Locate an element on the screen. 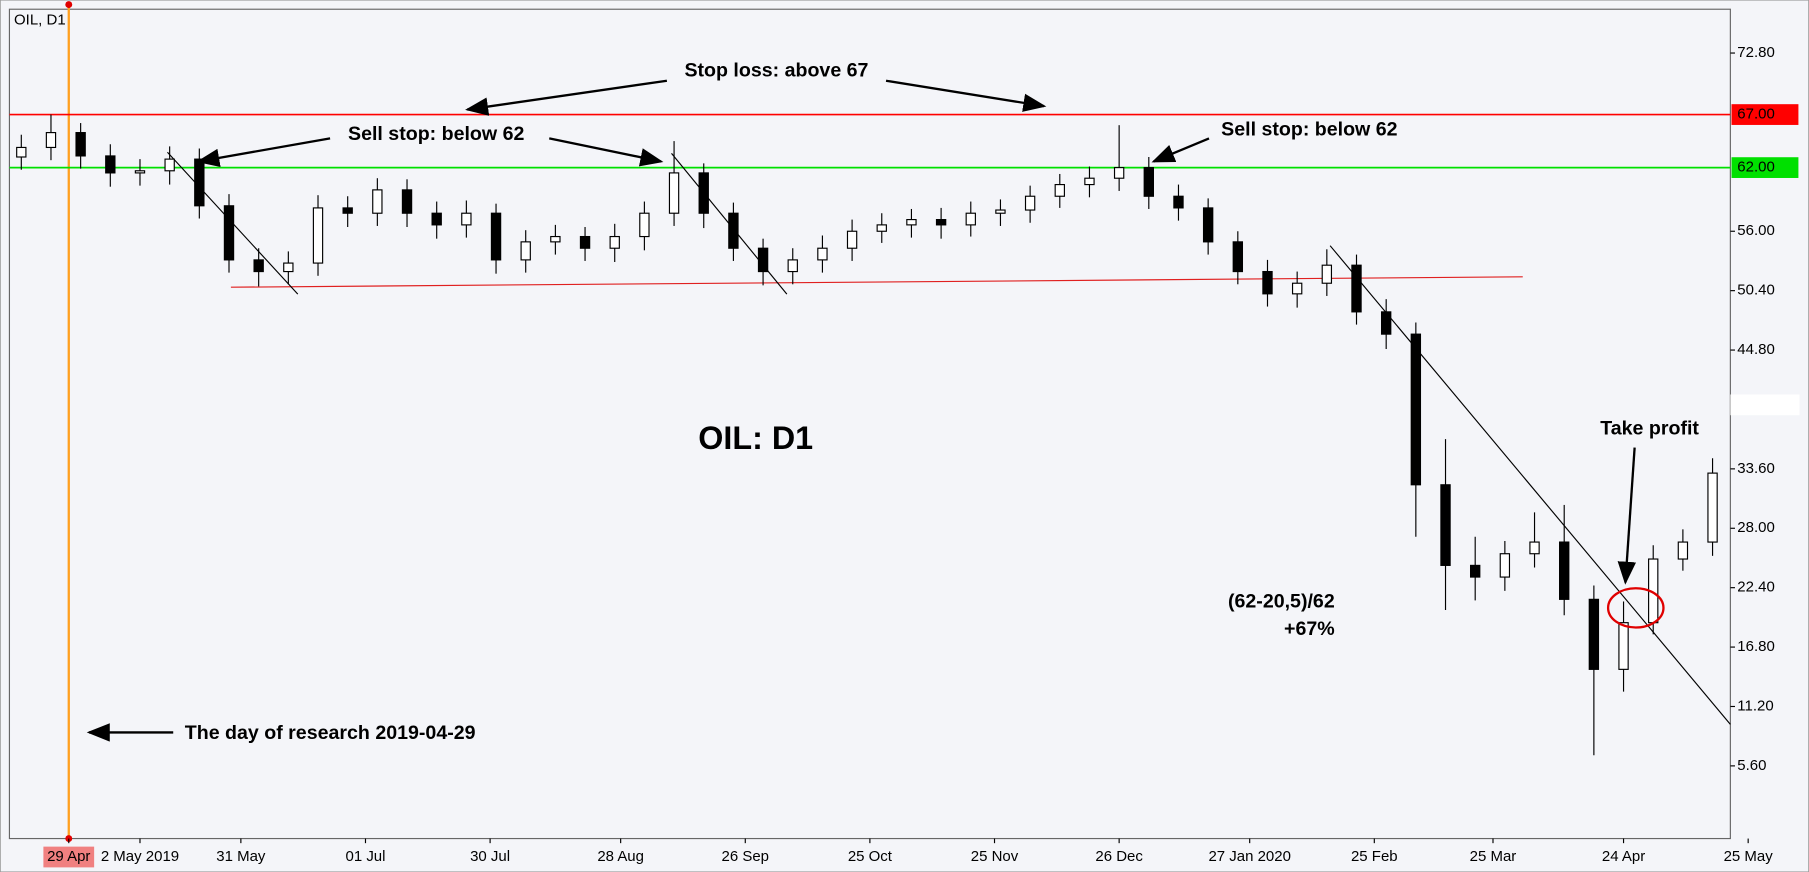 Image resolution: width=1809 pixels, height=872 pixels. y-tick-label: 33.60 is located at coordinates (1756, 468).